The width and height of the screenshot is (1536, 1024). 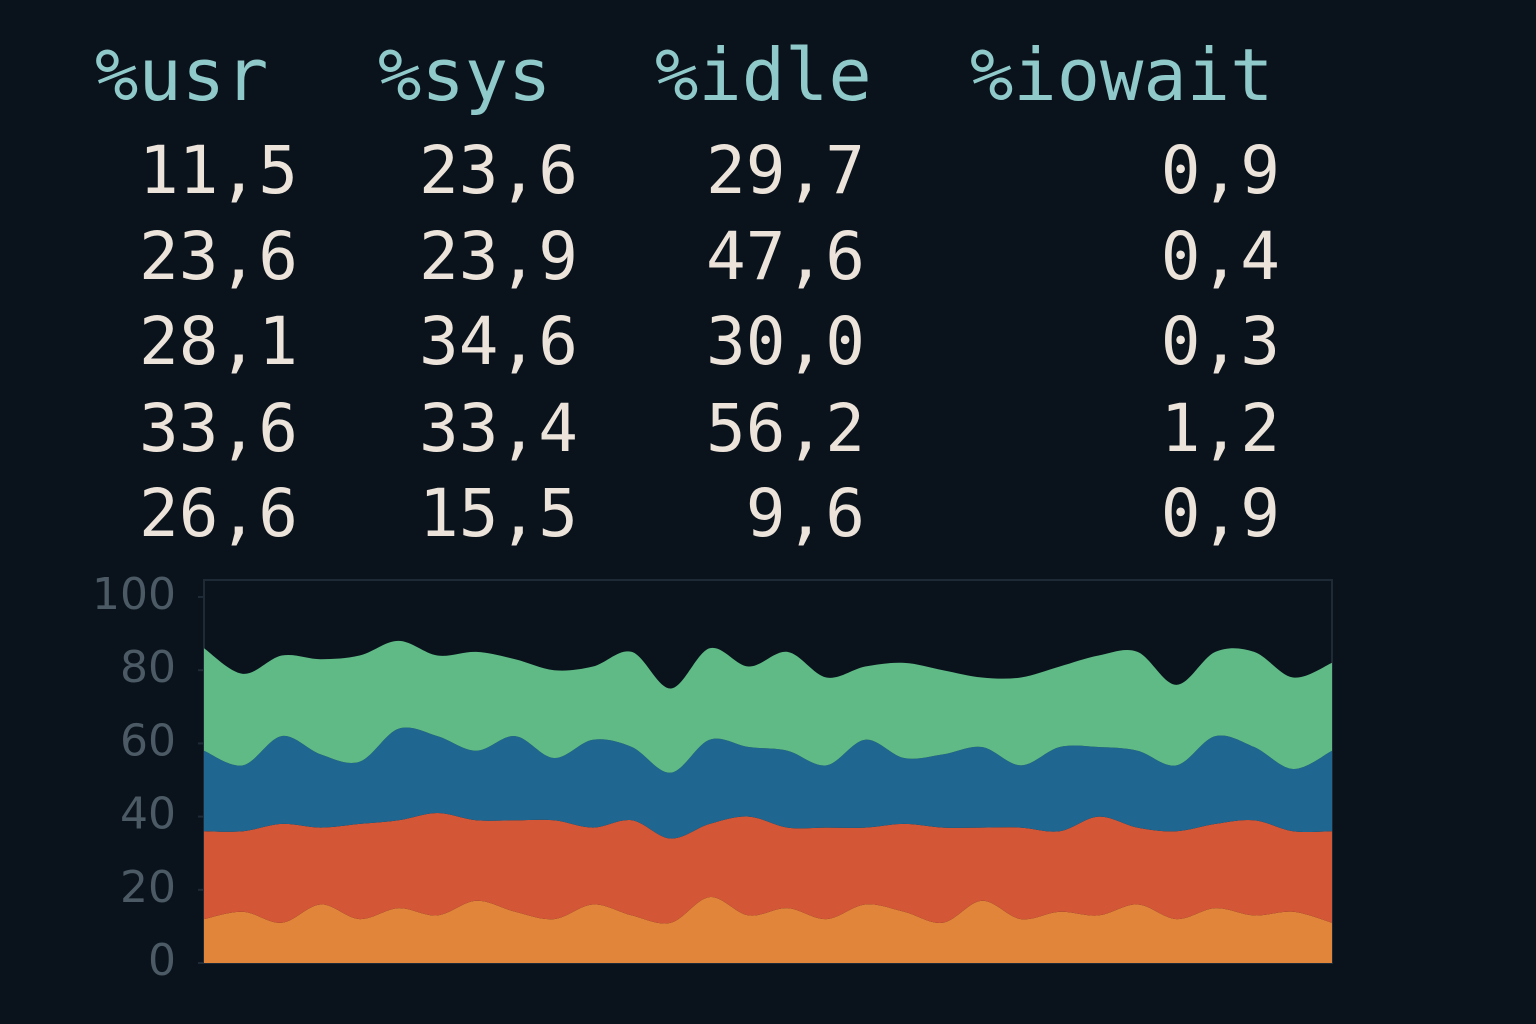 I want to click on table-cell: 30,0, so click(x=785, y=341).